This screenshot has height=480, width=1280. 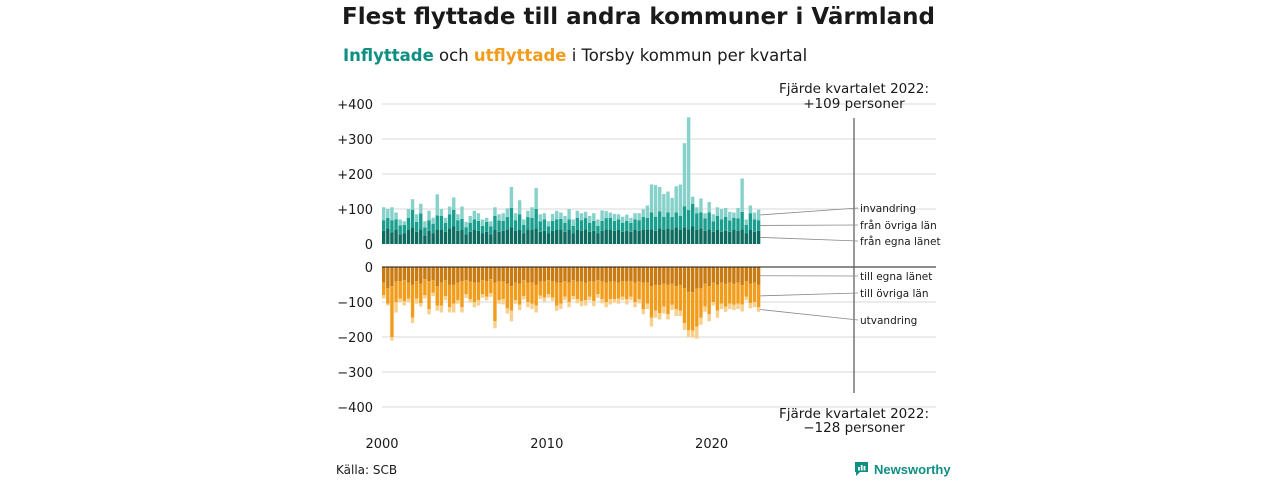 What do you see at coordinates (687, 55) in the screenshot?
I see `subtitle-rest: i Torsby kommun per kvartal` at bounding box center [687, 55].